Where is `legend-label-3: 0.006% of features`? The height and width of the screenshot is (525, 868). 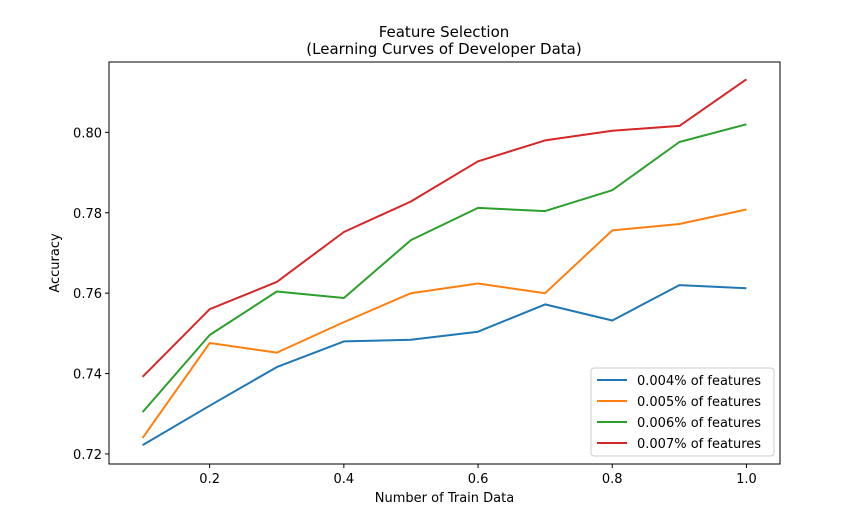
legend-label-3: 0.006% of features is located at coordinates (699, 423).